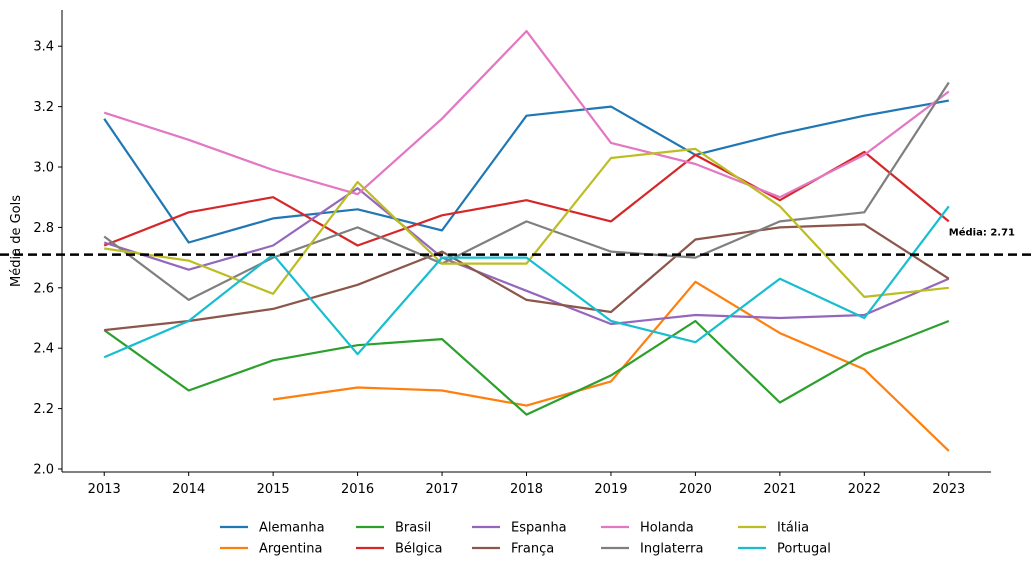 The height and width of the screenshot is (572, 1032). I want to click on legend-label: França, so click(532, 549).